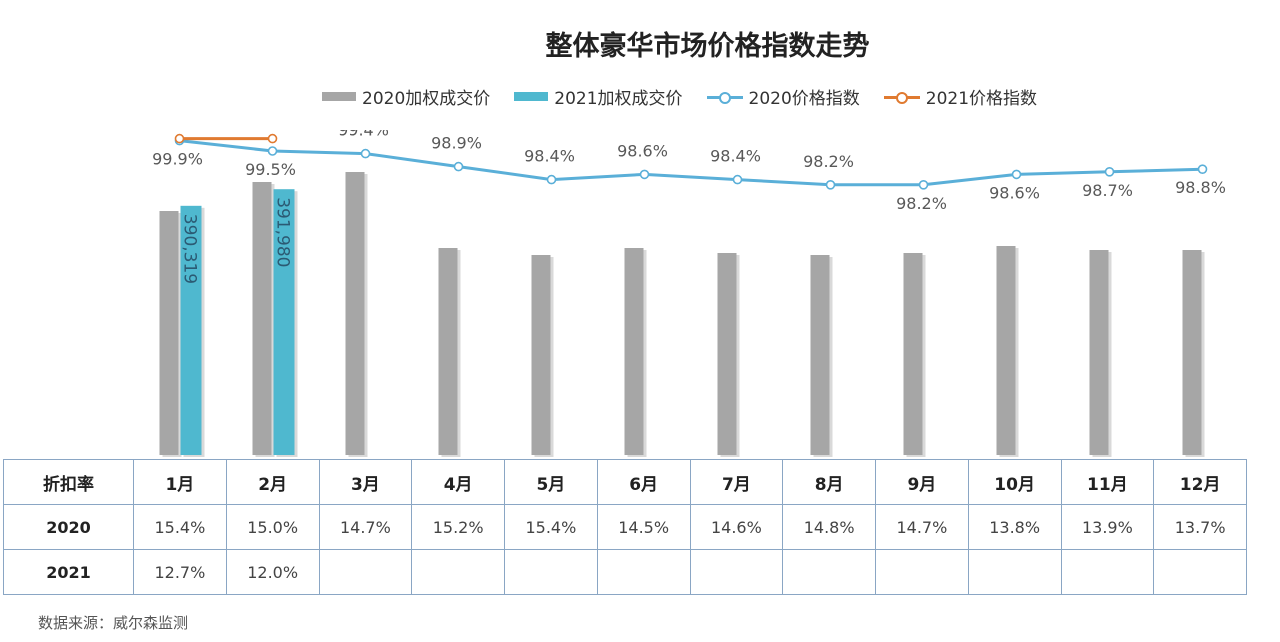  Describe the element at coordinates (190, 249) in the screenshot. I see `bar-2021-label-1: 390,319` at that location.